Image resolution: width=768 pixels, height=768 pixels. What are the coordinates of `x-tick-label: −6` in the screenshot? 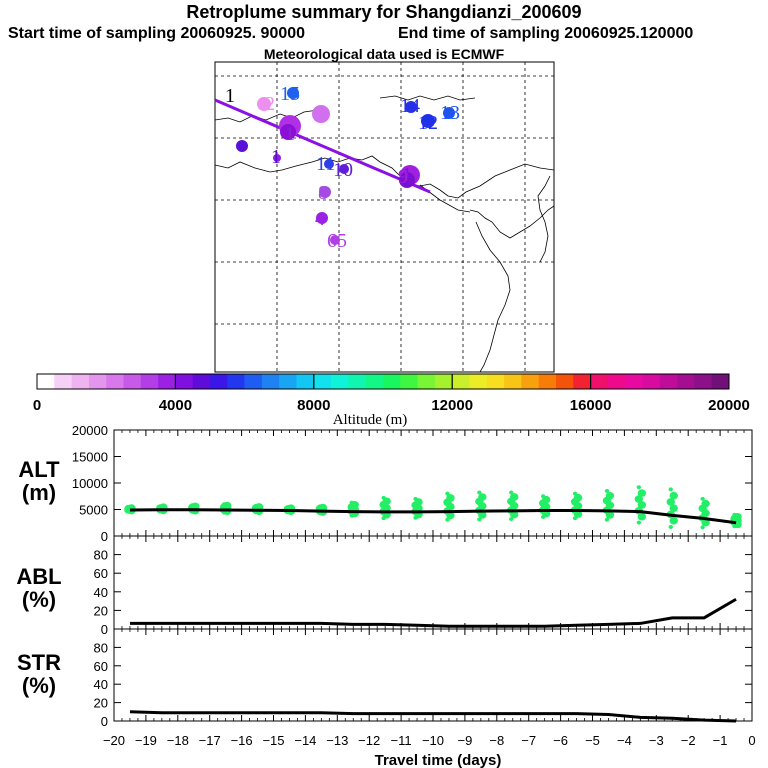 It's located at (560, 740).